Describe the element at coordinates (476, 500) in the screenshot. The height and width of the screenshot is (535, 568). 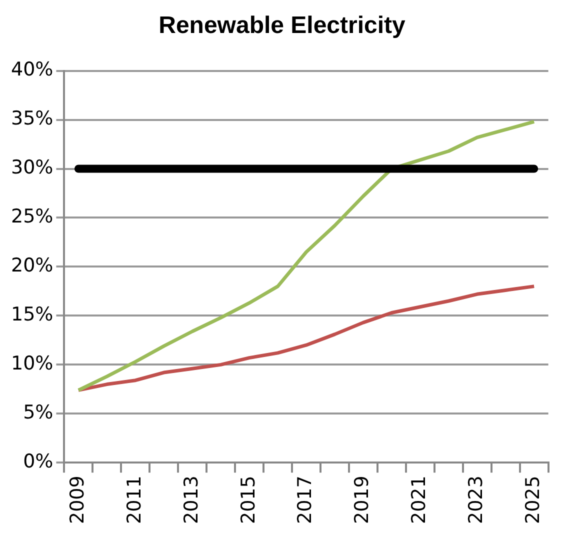
I see `x-tick-label: 2023` at that location.